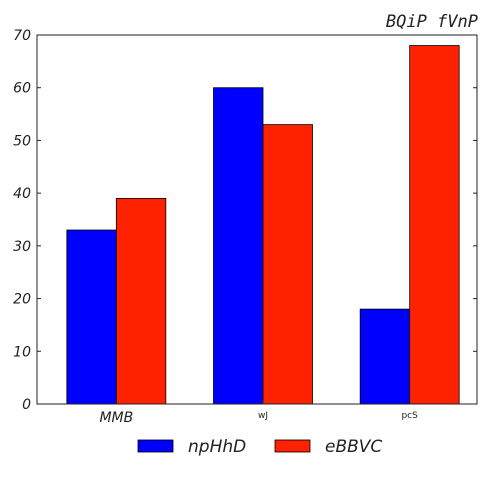 This screenshot has height=490, width=490. What do you see at coordinates (116, 418) in the screenshot?
I see `x-tick-label-MMB: MMB` at bounding box center [116, 418].